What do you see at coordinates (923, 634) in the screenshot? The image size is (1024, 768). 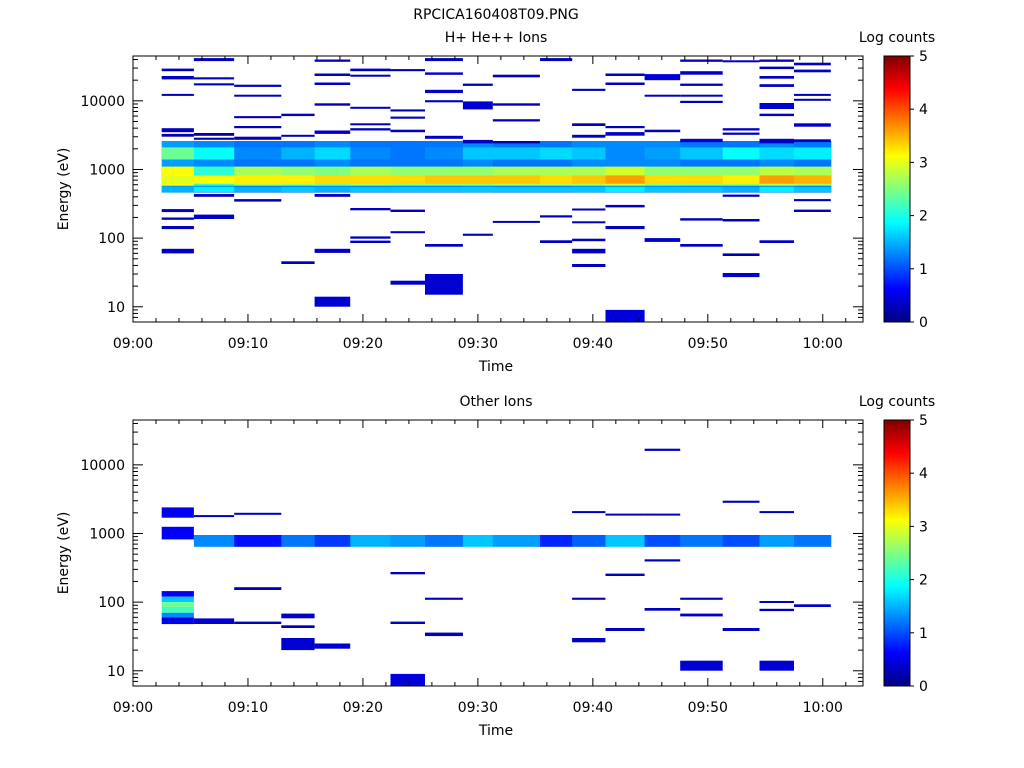 I see `colorbar-tick-label: 1` at bounding box center [923, 634].